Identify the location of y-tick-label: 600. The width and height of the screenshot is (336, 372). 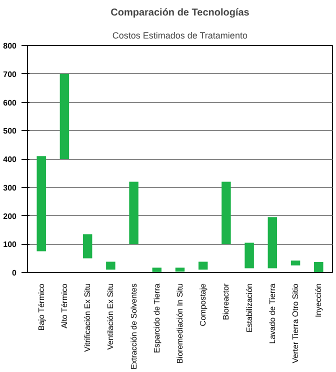
(10, 103).